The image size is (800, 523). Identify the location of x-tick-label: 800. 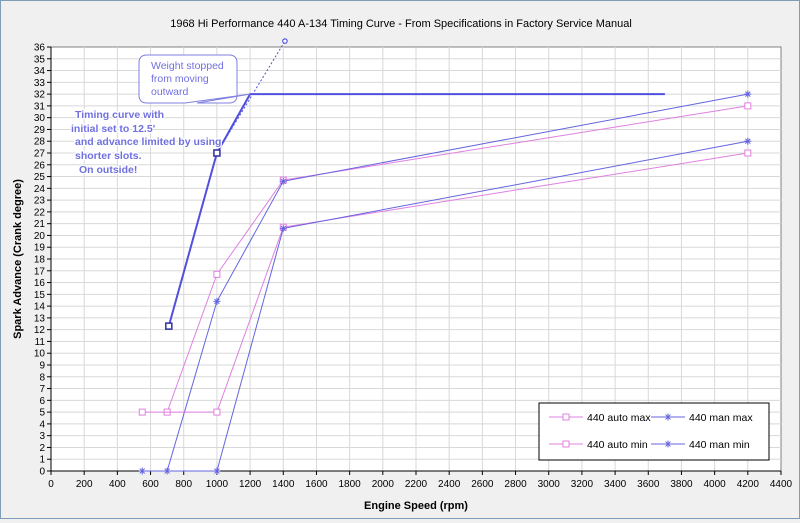
(183, 484).